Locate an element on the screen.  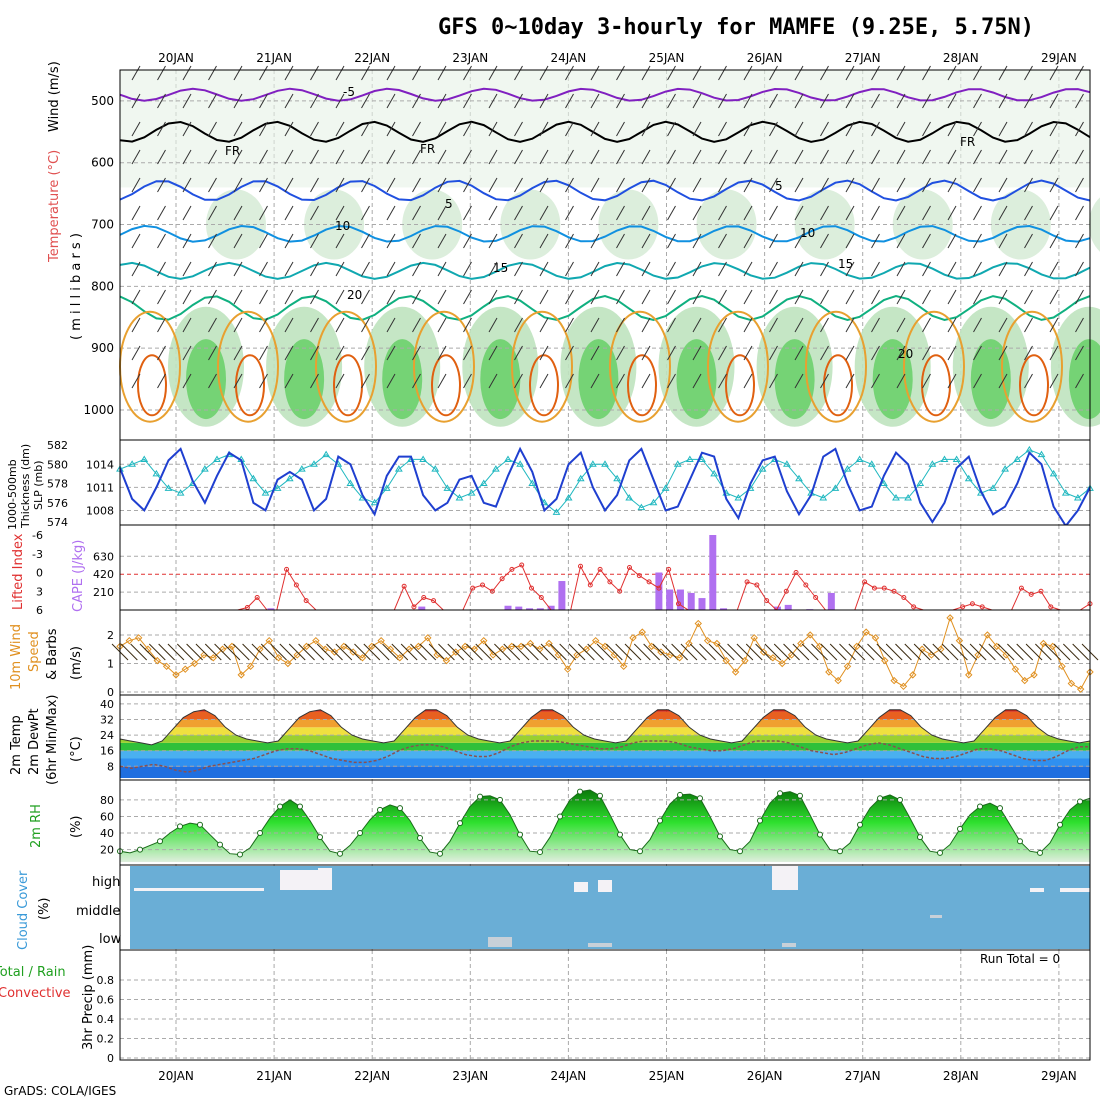
precip-tick: 0.4 is located at coordinates (106, 1019).